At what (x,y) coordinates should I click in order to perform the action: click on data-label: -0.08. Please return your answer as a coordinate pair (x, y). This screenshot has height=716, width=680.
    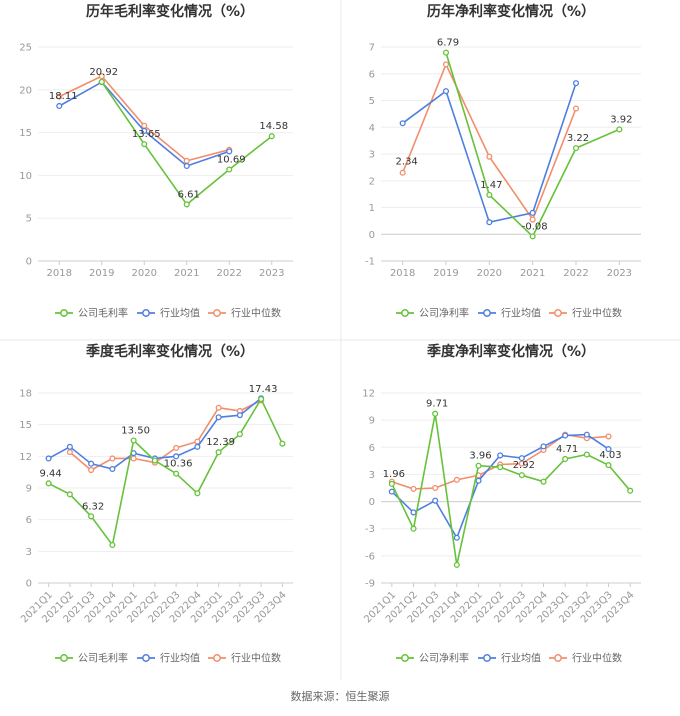
    Looking at the image, I should click on (535, 226).